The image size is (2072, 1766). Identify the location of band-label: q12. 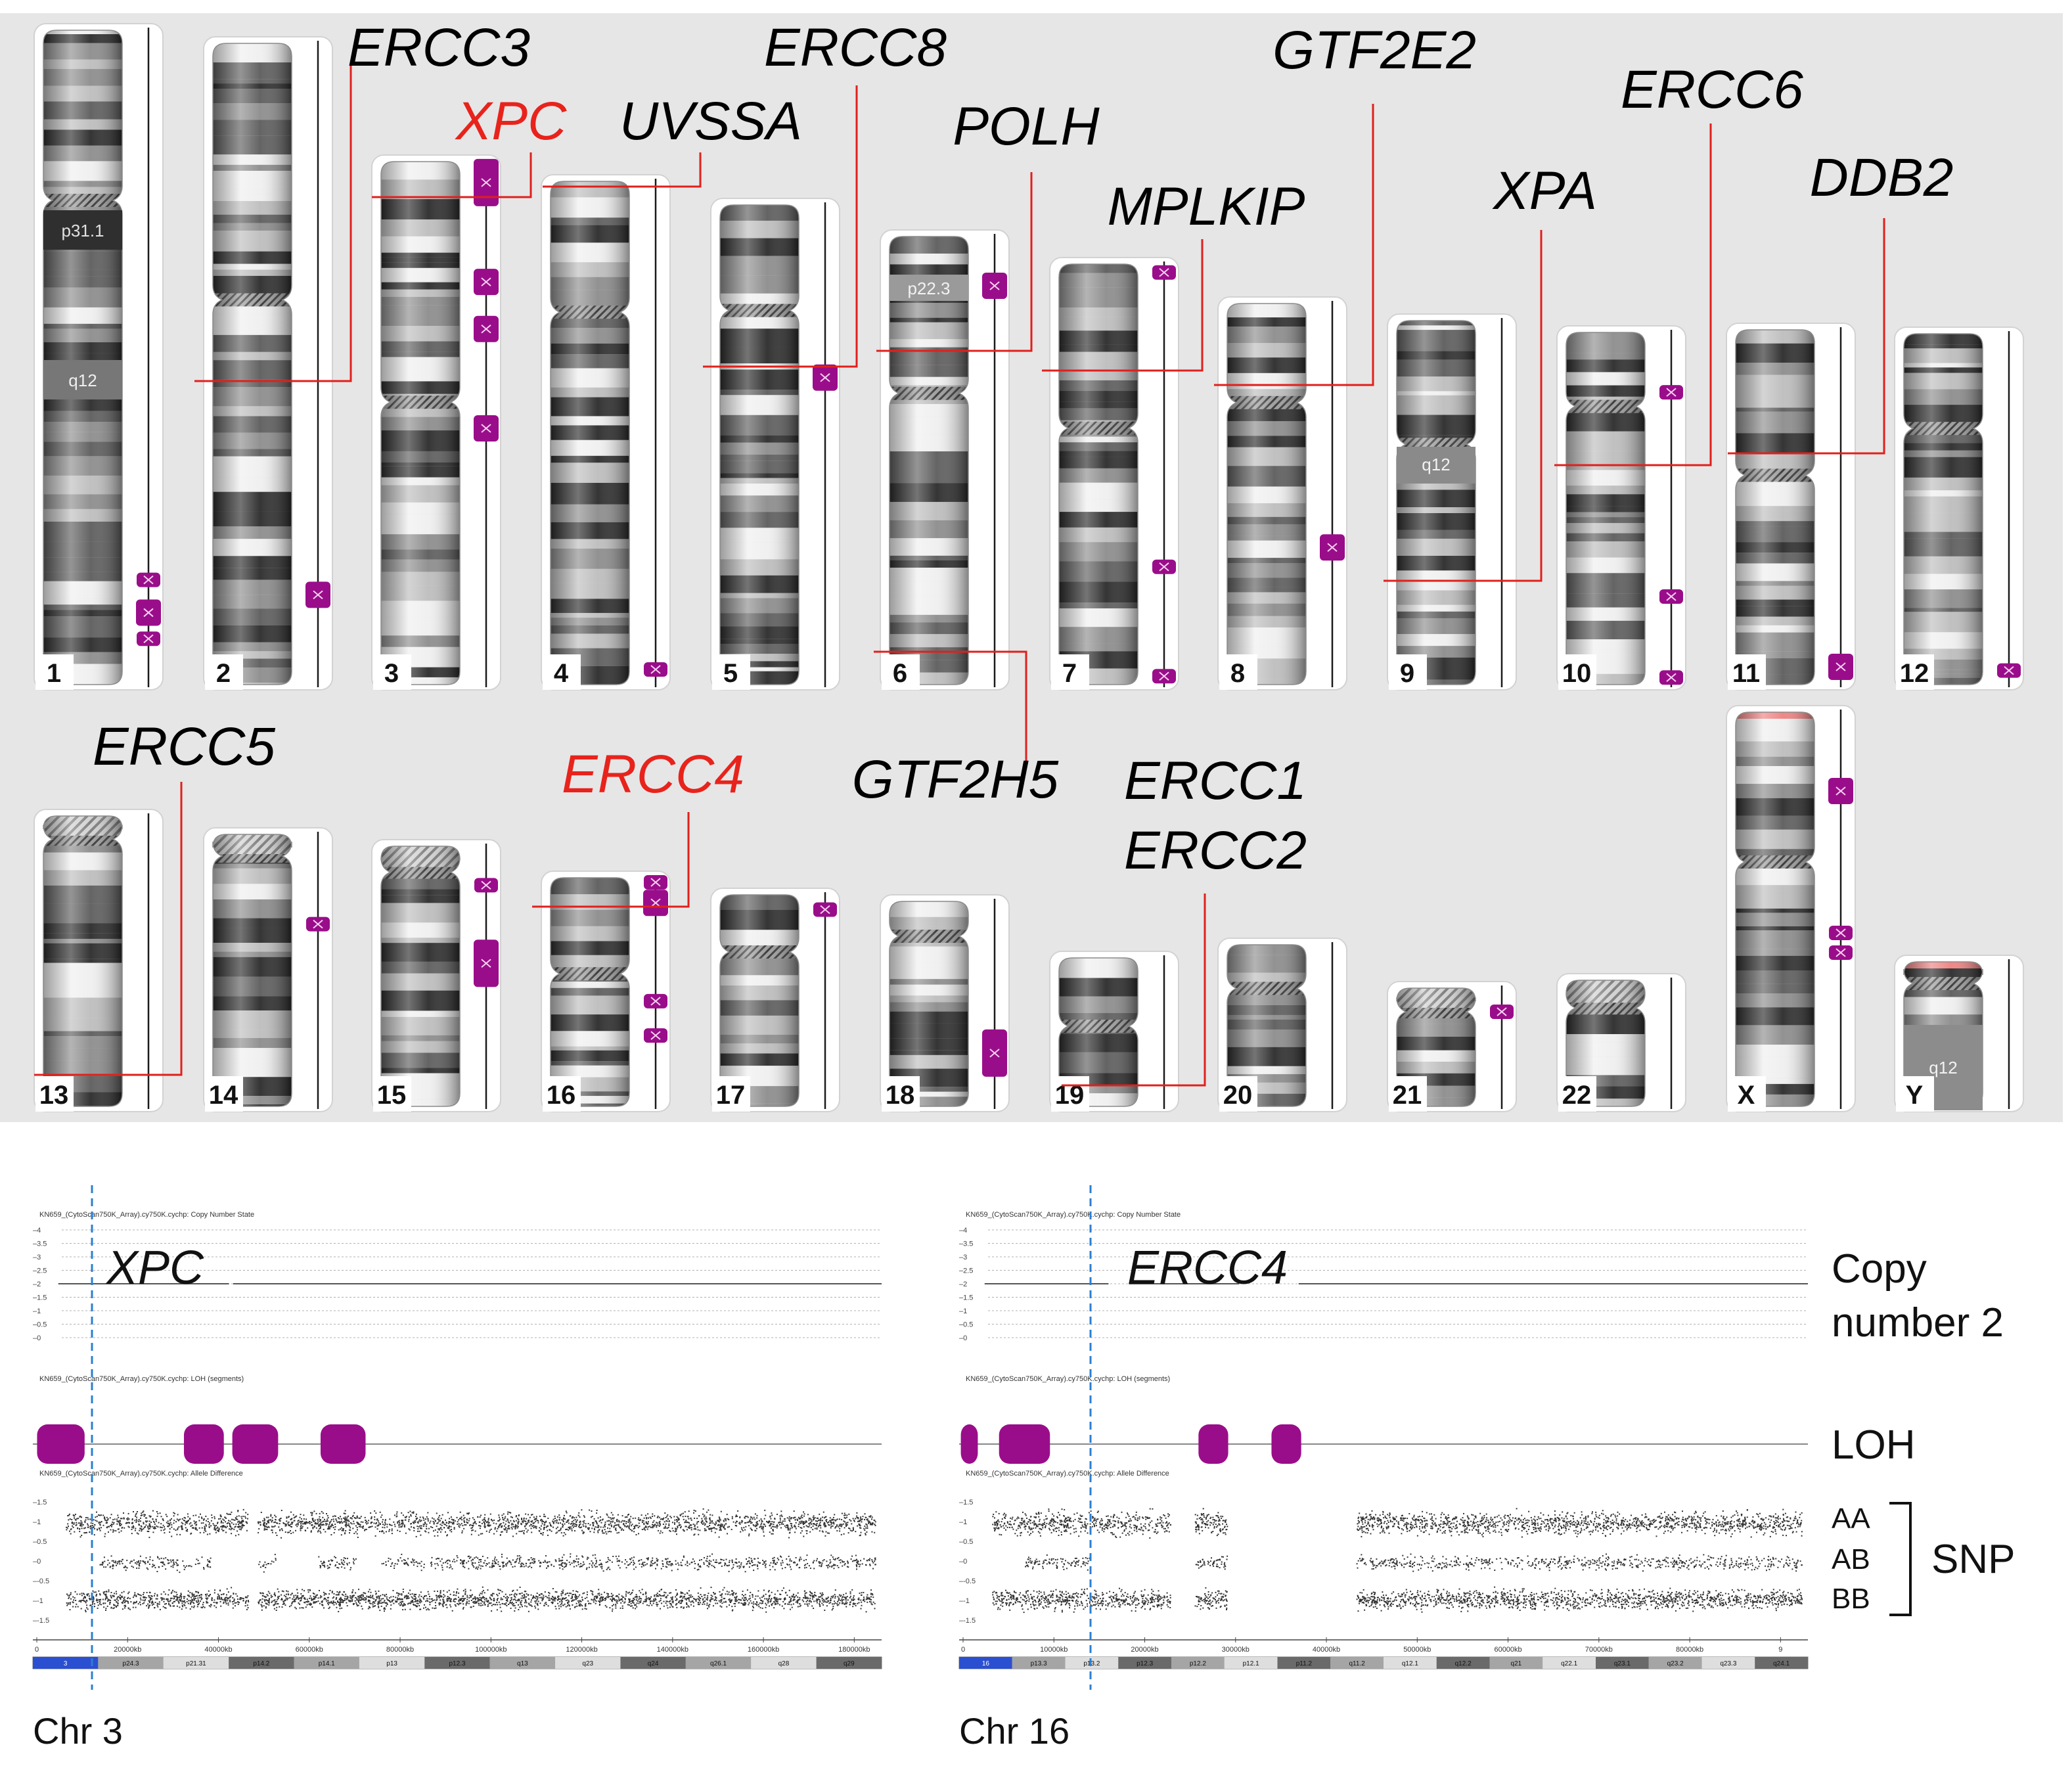
(83, 381).